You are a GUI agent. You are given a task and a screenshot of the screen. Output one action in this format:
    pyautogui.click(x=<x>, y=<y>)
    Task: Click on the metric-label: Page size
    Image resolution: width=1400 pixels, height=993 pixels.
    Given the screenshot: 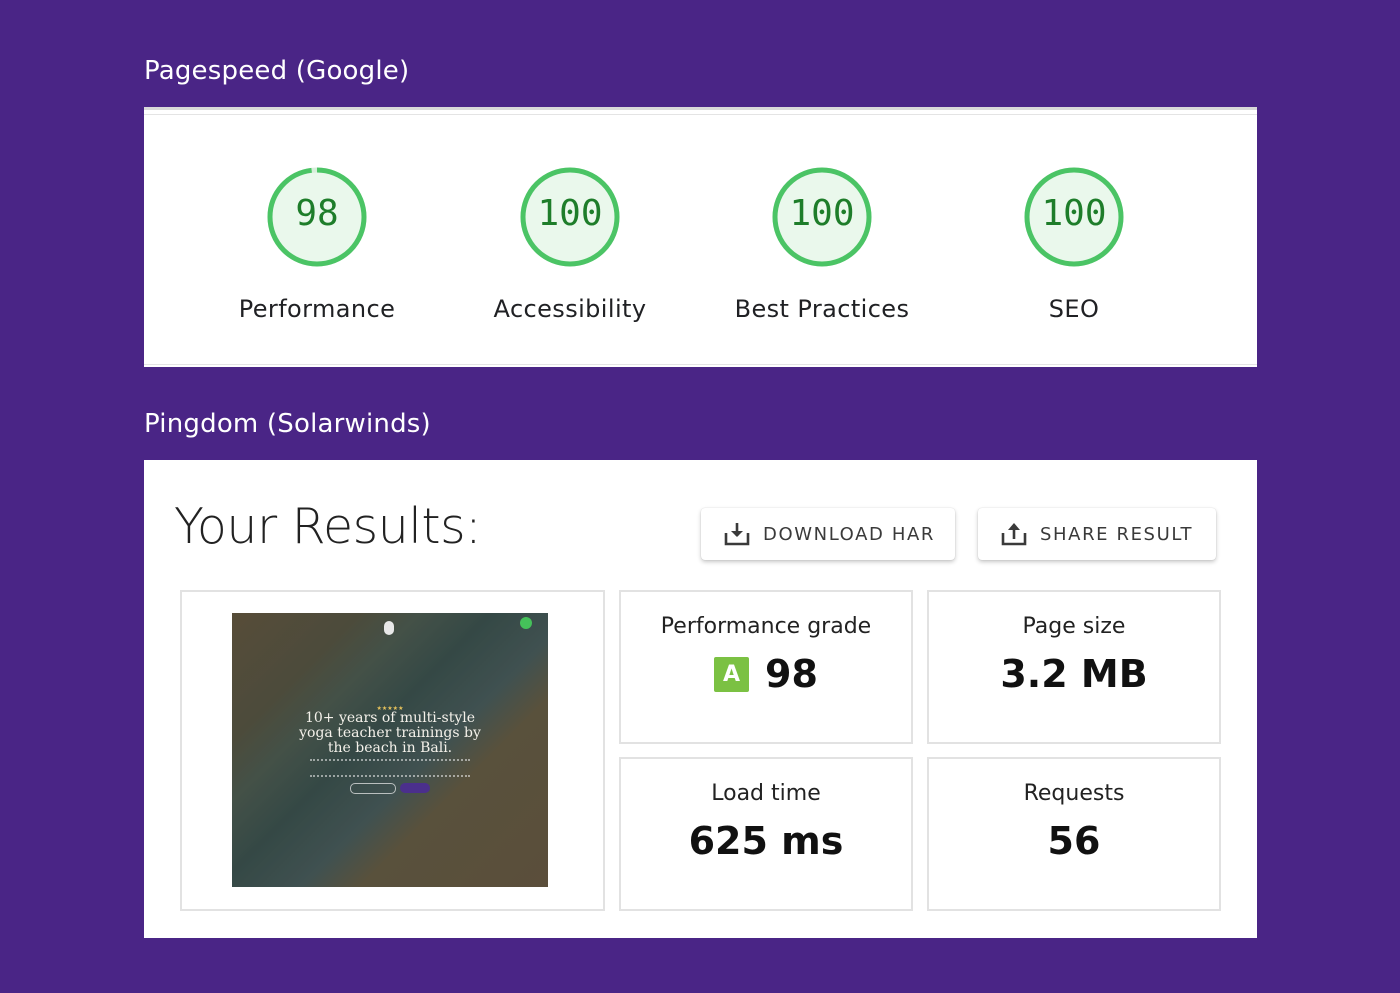 What is the action you would take?
    pyautogui.click(x=1074, y=626)
    